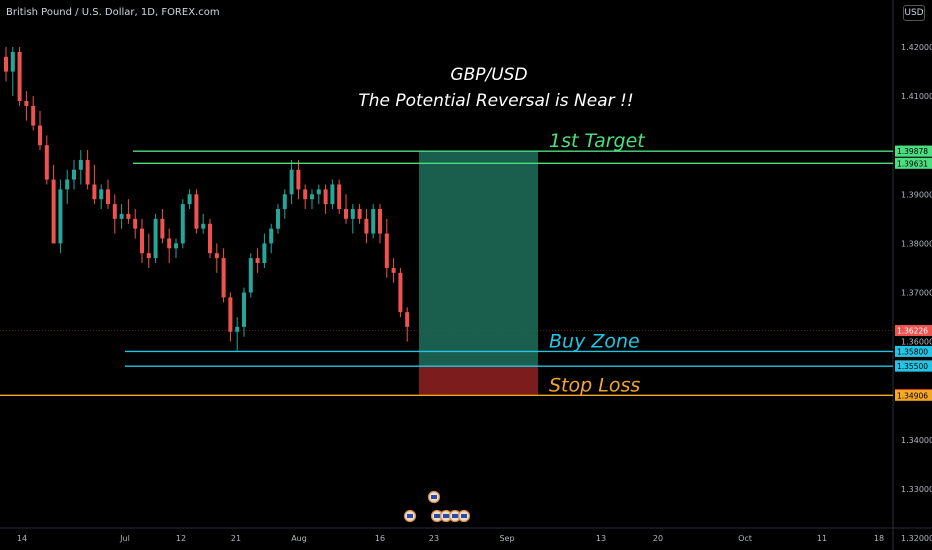 The width and height of the screenshot is (932, 550). I want to click on y-tick-label: 1.41000, so click(916, 96).